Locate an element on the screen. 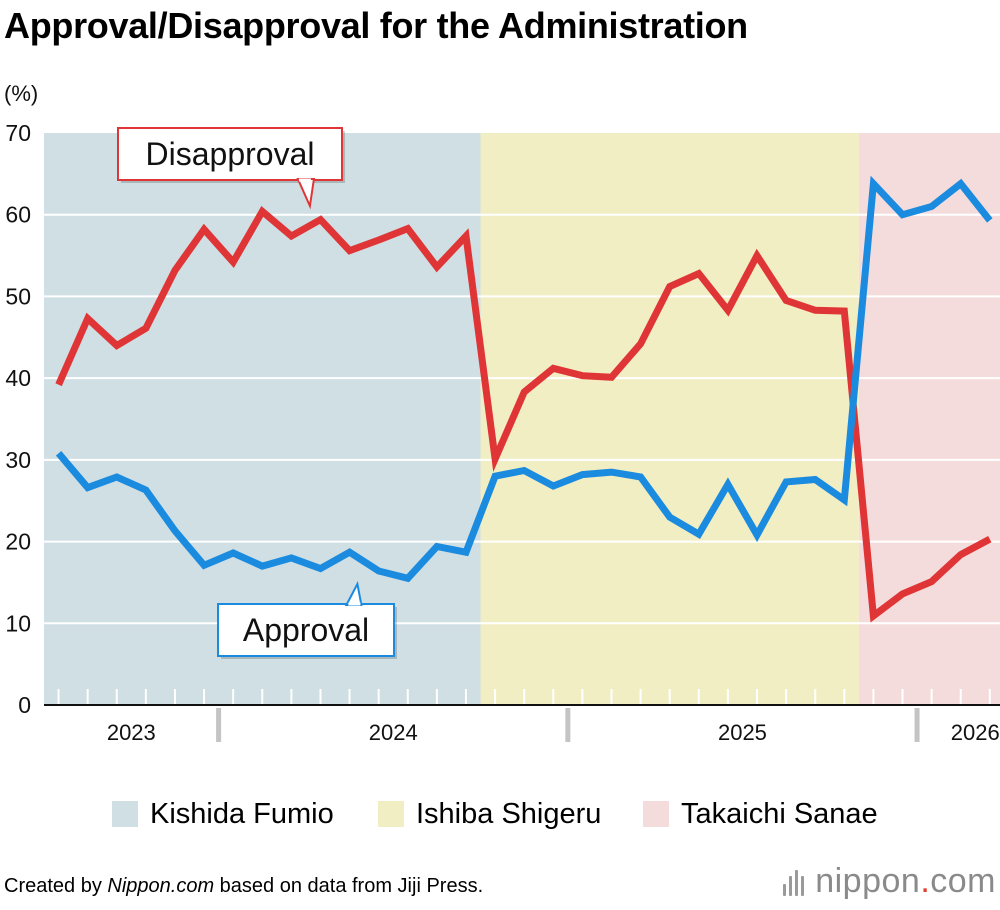 This screenshot has height=910, width=1000. legend-label-kishida: Kishida Fumio is located at coordinates (242, 814).